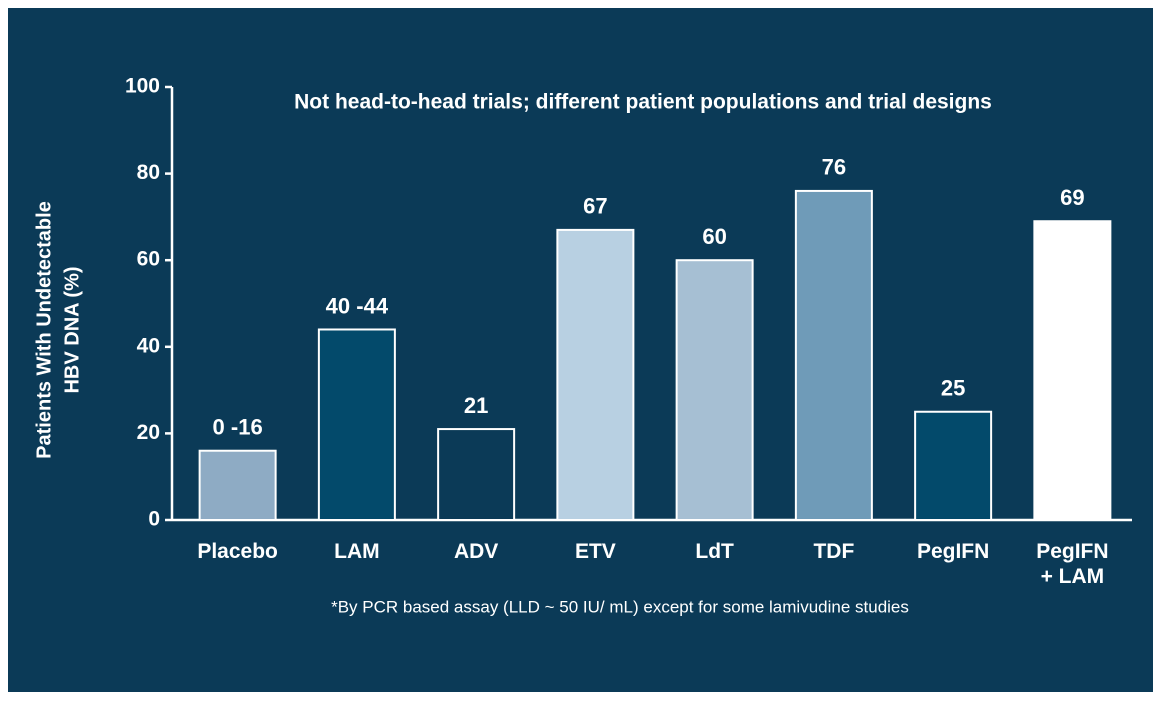 The width and height of the screenshot is (1161, 702). What do you see at coordinates (238, 427) in the screenshot?
I see `value-label: 0 -16` at bounding box center [238, 427].